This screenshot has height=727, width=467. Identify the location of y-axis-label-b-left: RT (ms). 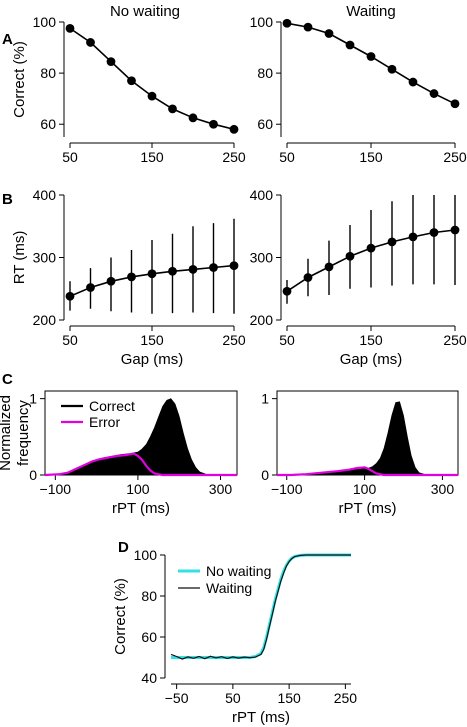
(19, 258).